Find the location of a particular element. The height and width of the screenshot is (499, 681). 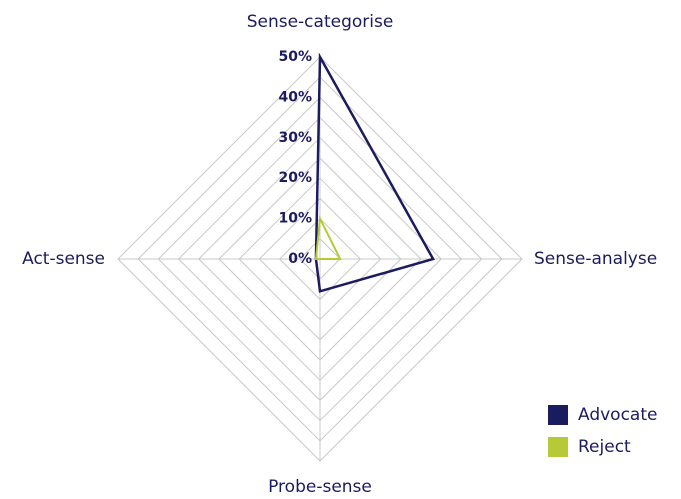

tick-label: 0% is located at coordinates (300, 259).